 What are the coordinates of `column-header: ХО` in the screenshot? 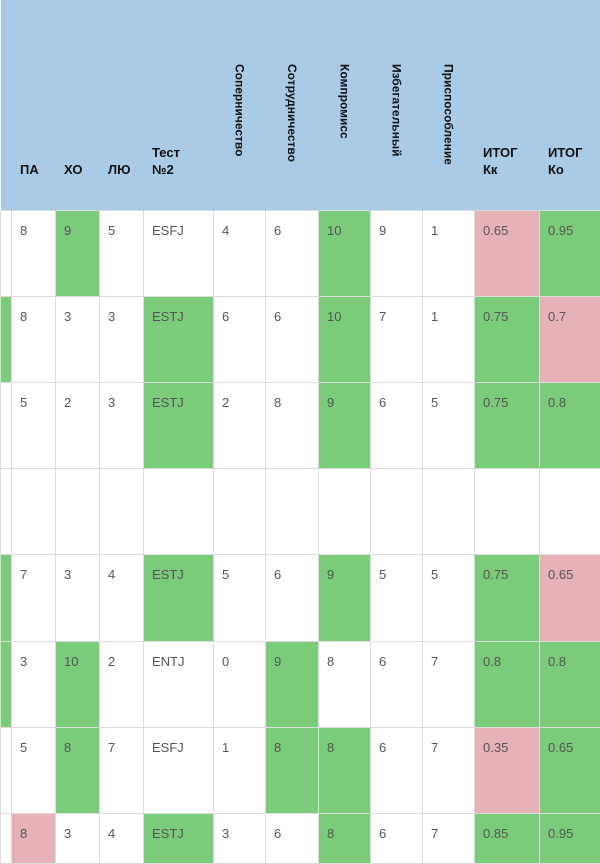 It's located at (77, 105).